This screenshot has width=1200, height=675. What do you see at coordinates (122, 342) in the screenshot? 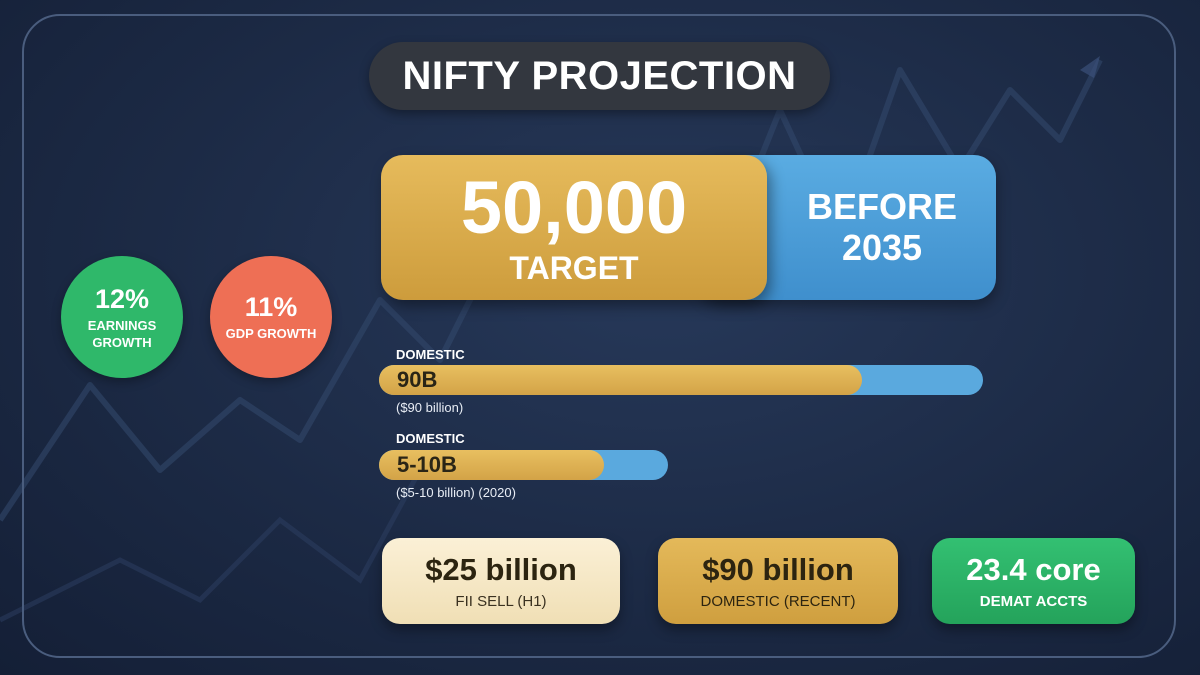
I see `earnings-growth-label-line2: GROWTH` at bounding box center [122, 342].